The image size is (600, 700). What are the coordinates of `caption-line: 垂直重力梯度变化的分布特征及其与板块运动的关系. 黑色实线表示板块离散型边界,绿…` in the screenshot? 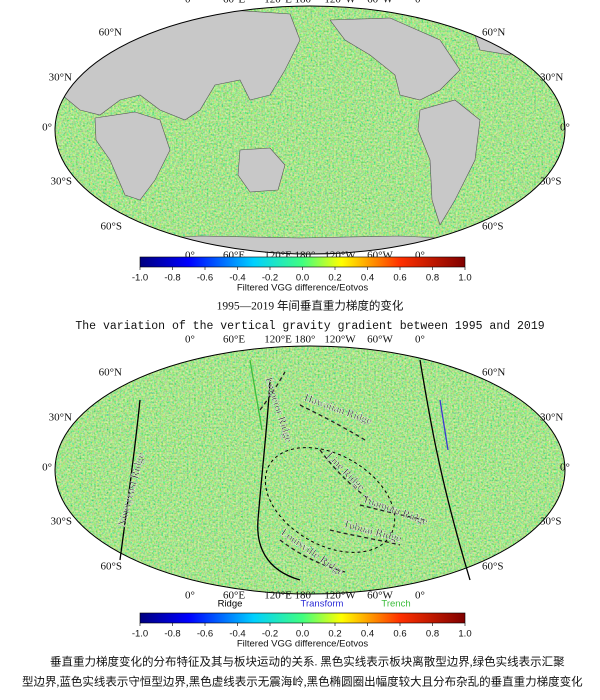 It's located at (307, 662).